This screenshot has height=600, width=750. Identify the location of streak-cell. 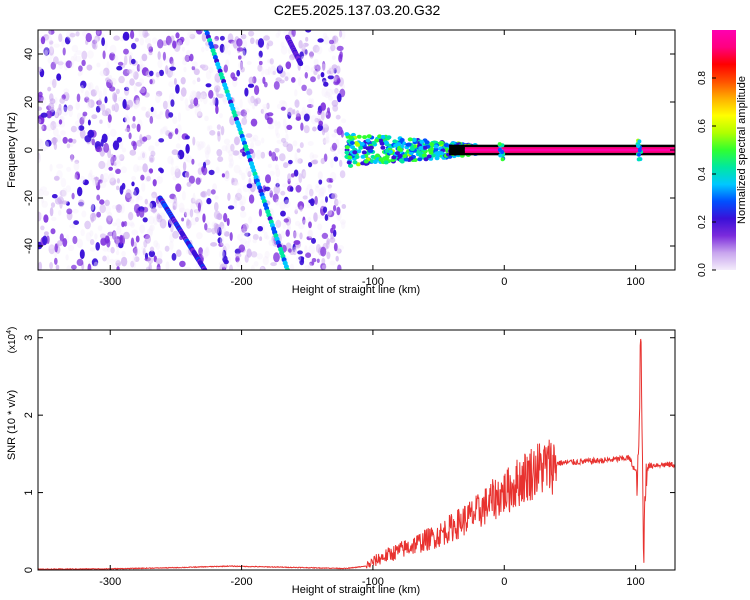
(205, 268).